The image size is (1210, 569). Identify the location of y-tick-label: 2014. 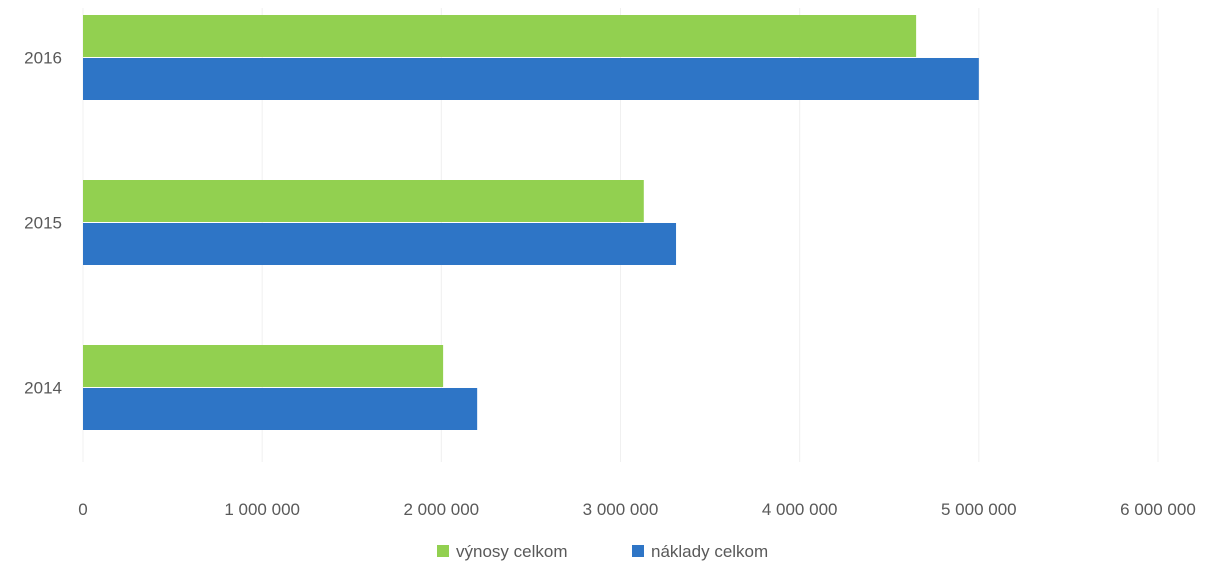
(43, 388).